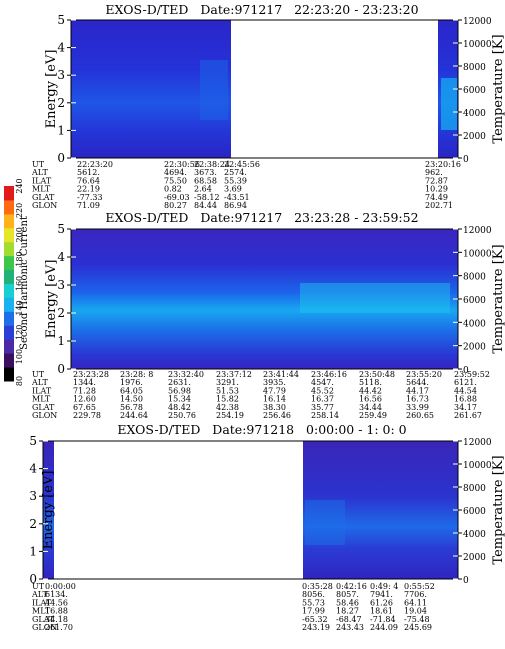  Describe the element at coordinates (381, 594) in the screenshot. I see `footer-value: 7941.` at that location.